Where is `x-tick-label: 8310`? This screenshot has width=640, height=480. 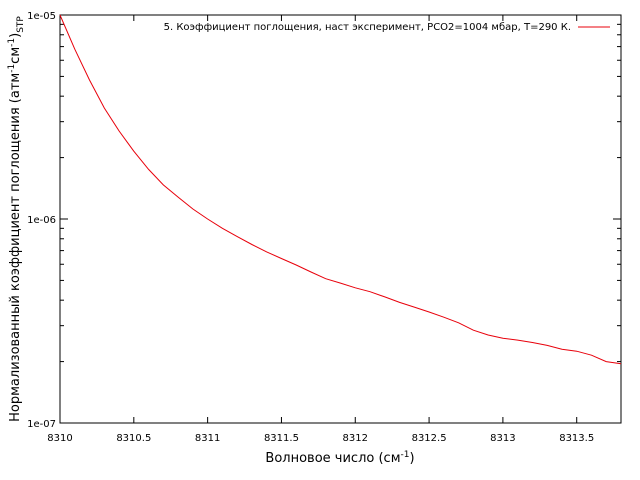
x-tick-label: 8310 is located at coordinates (59, 438).